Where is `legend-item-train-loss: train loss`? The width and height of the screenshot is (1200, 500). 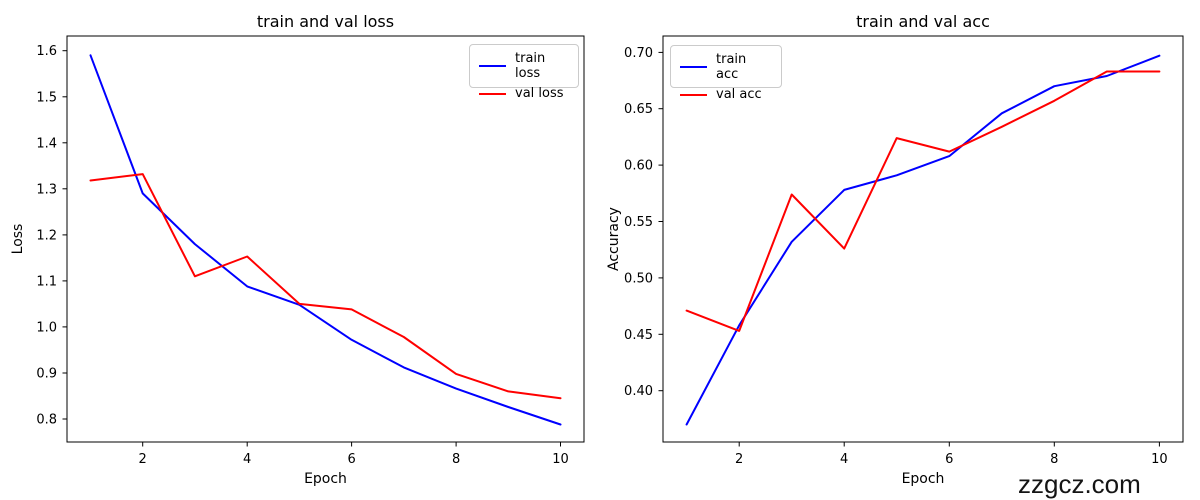 legend-item-train-loss: train loss is located at coordinates (524, 66).